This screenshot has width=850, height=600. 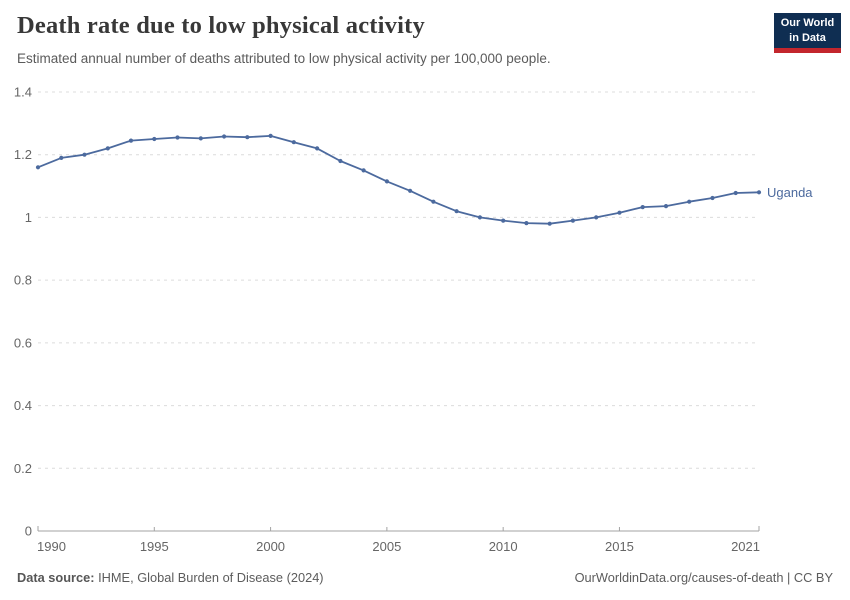 I want to click on owid-logo: Our World in Data, so click(x=807, y=33).